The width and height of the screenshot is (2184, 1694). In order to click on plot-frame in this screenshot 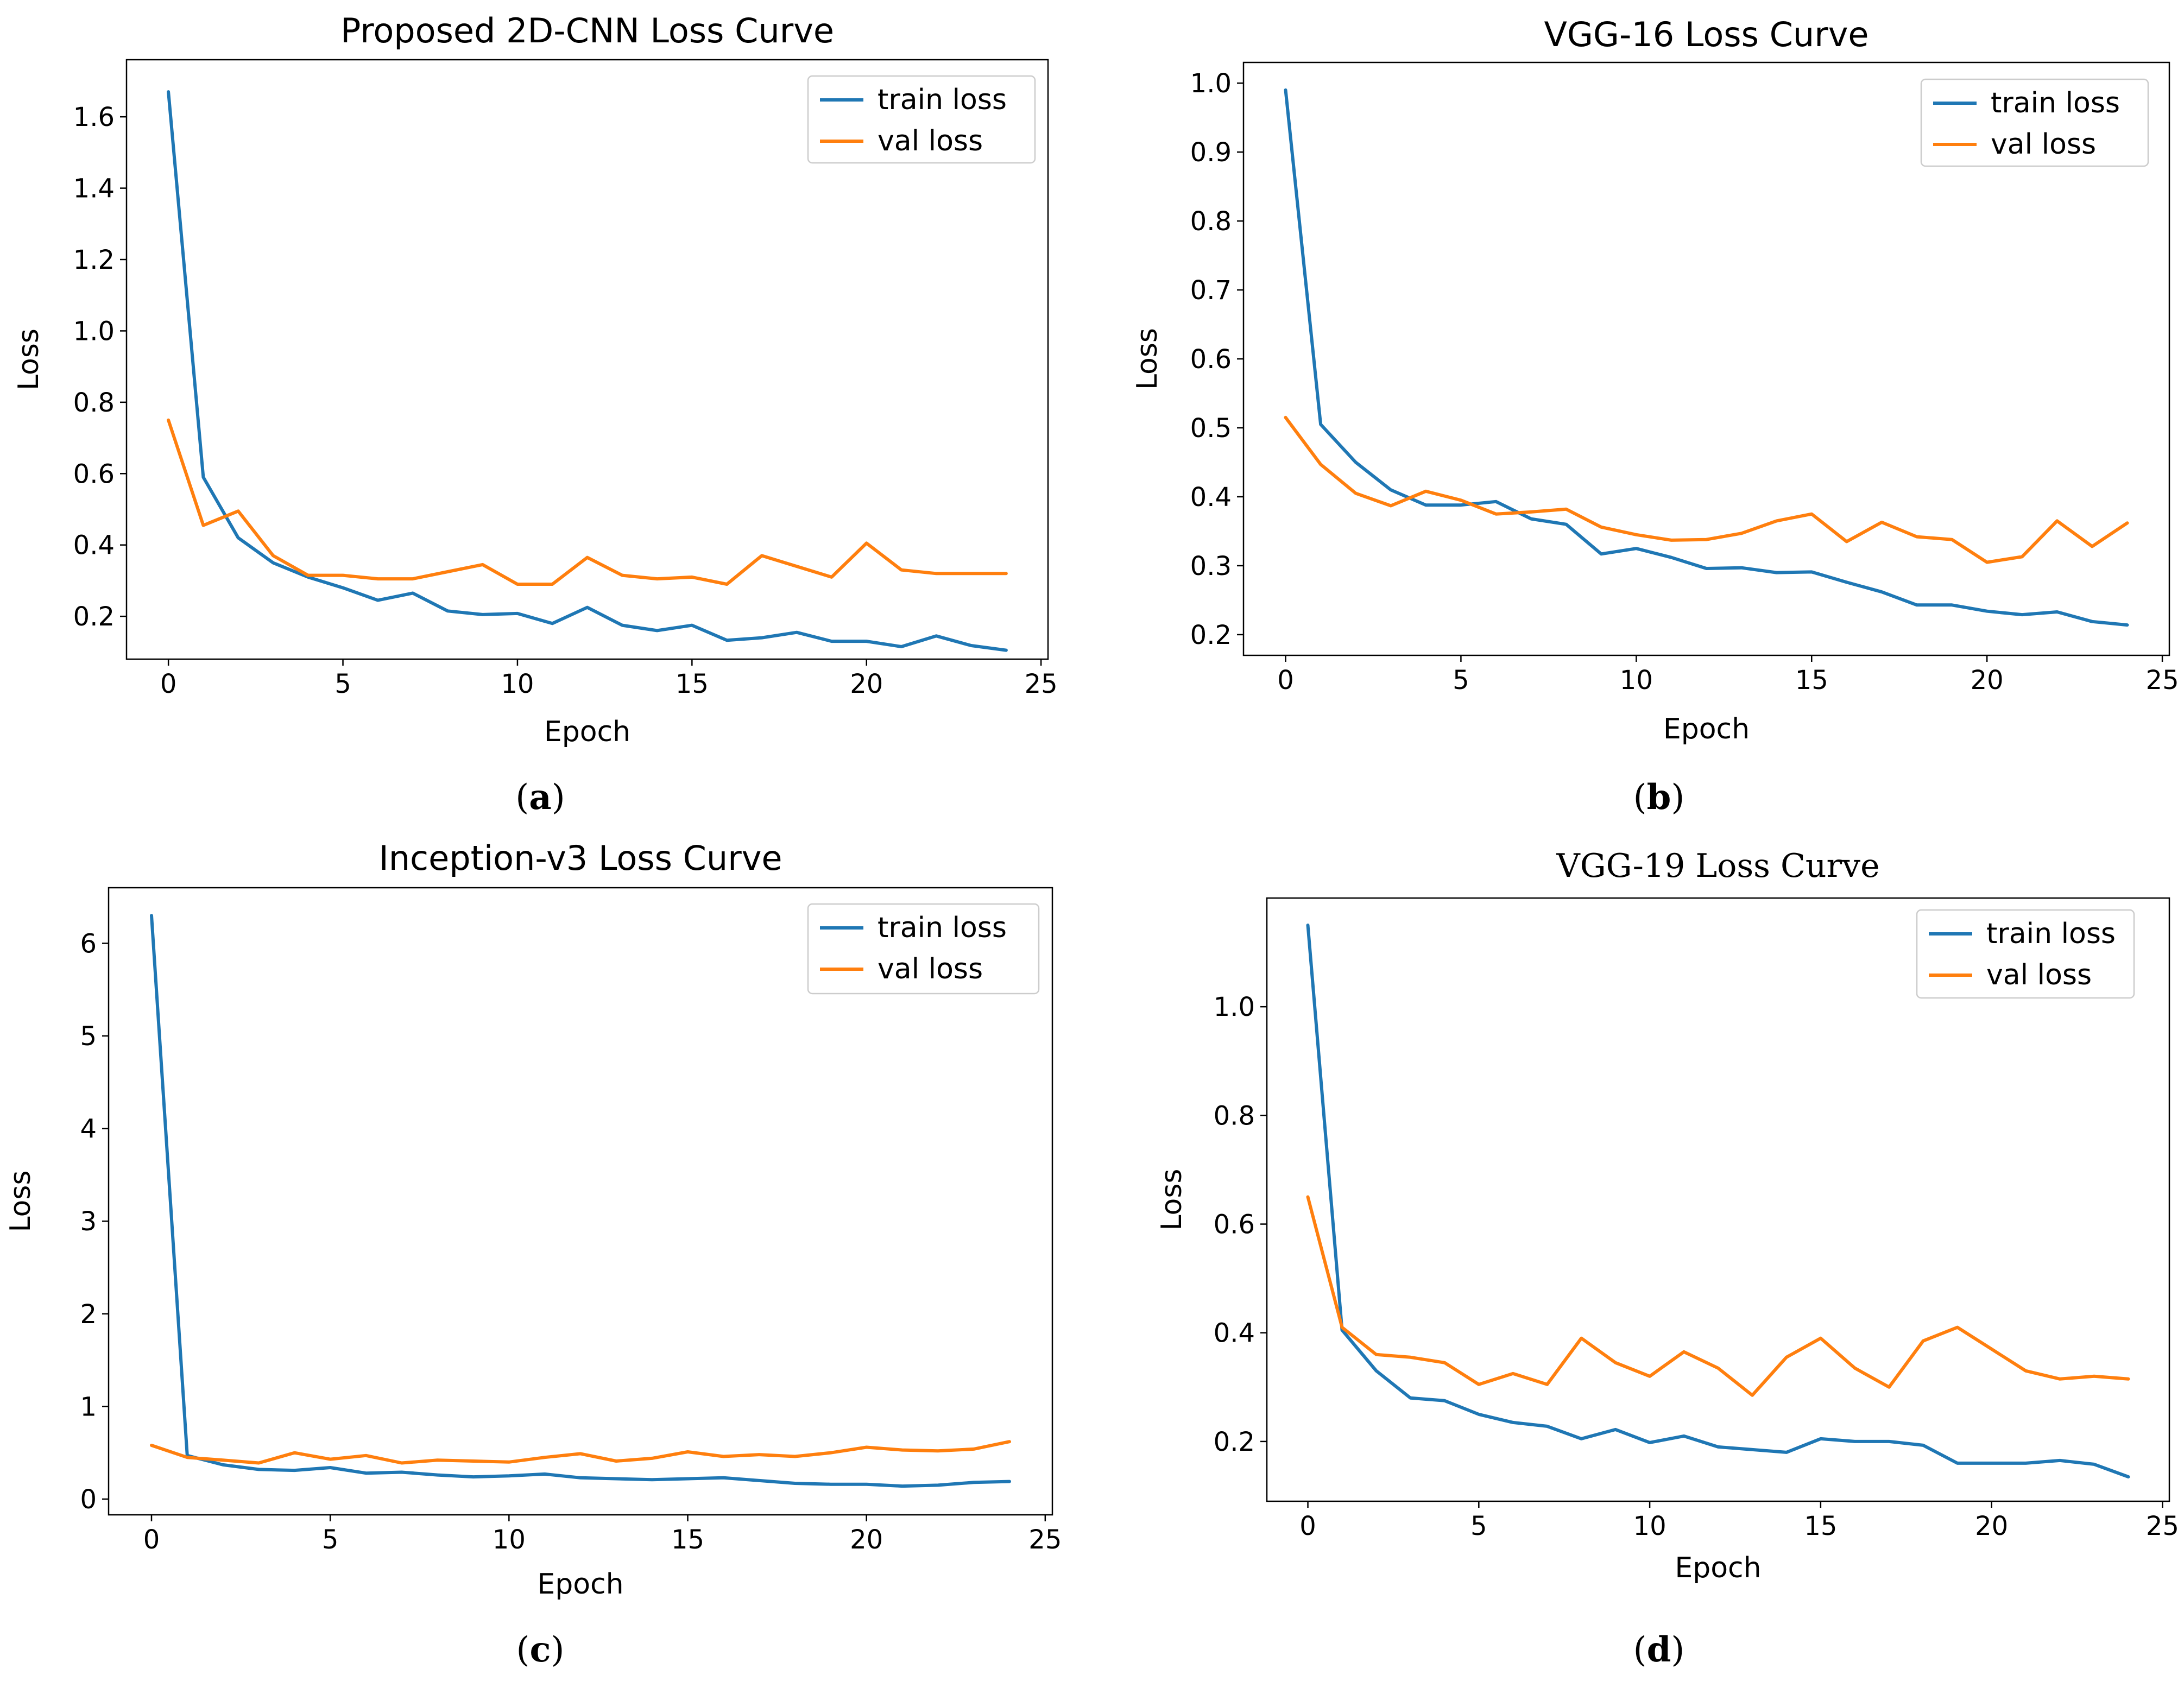, I will do `click(1718, 1199)`.